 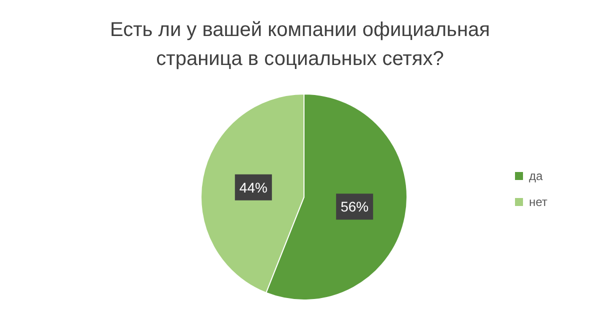 I want to click on legend-label: нет, so click(x=538, y=202).